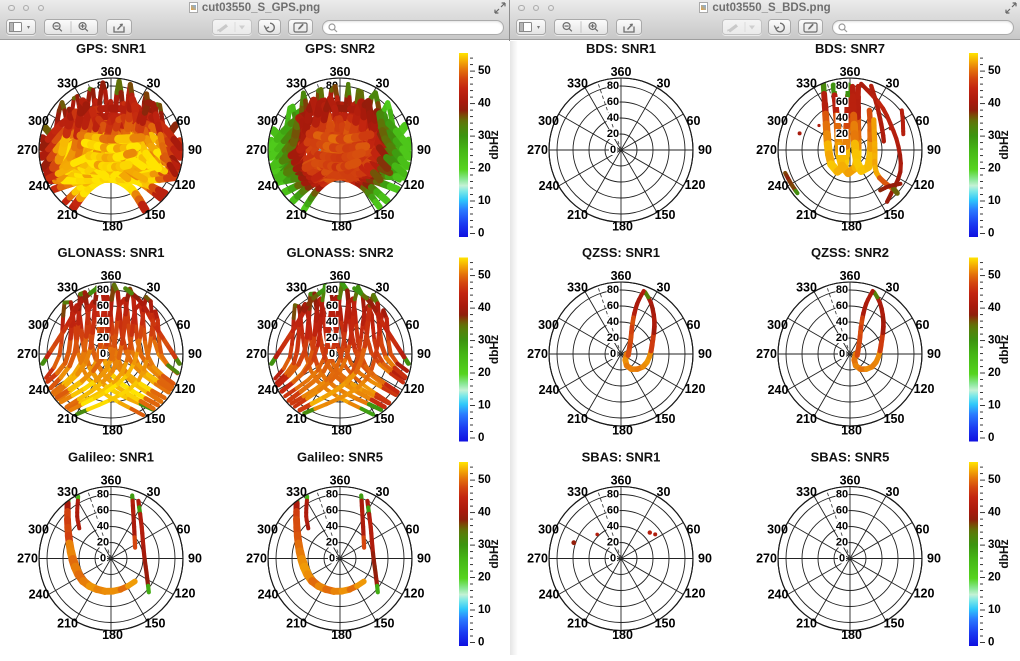 This screenshot has height=661, width=1020. Describe the element at coordinates (340, 252) in the screenshot. I see `svg-text: GLONASS: SNR2` at that location.